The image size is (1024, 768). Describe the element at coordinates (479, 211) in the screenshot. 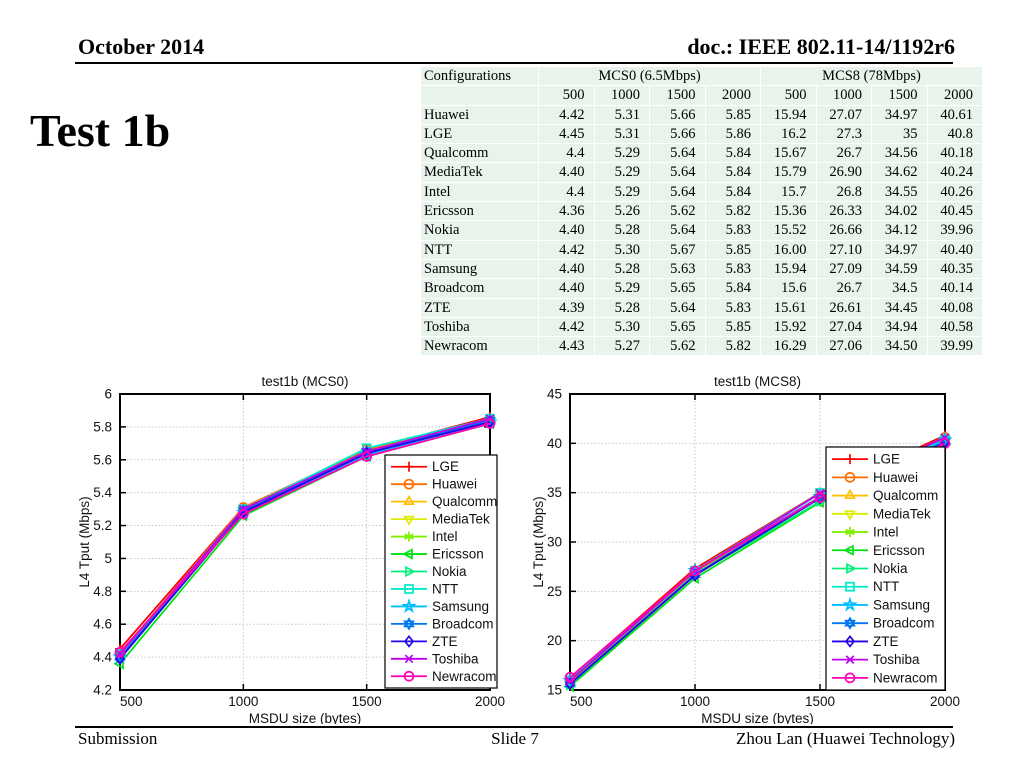

I see `table-vendor-name: Ericsson` at that location.